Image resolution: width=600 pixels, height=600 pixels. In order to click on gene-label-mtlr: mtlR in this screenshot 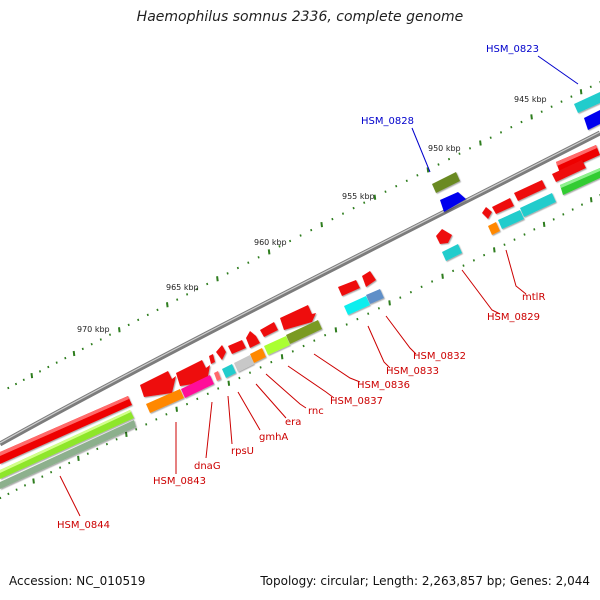, I will do `click(533, 297)`.